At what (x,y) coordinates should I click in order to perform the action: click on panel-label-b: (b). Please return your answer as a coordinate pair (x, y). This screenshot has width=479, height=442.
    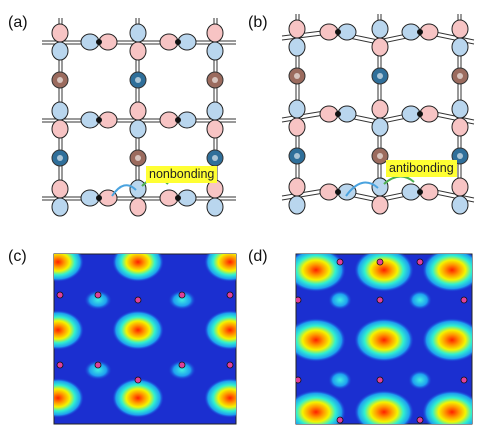
    Looking at the image, I should click on (258, 22).